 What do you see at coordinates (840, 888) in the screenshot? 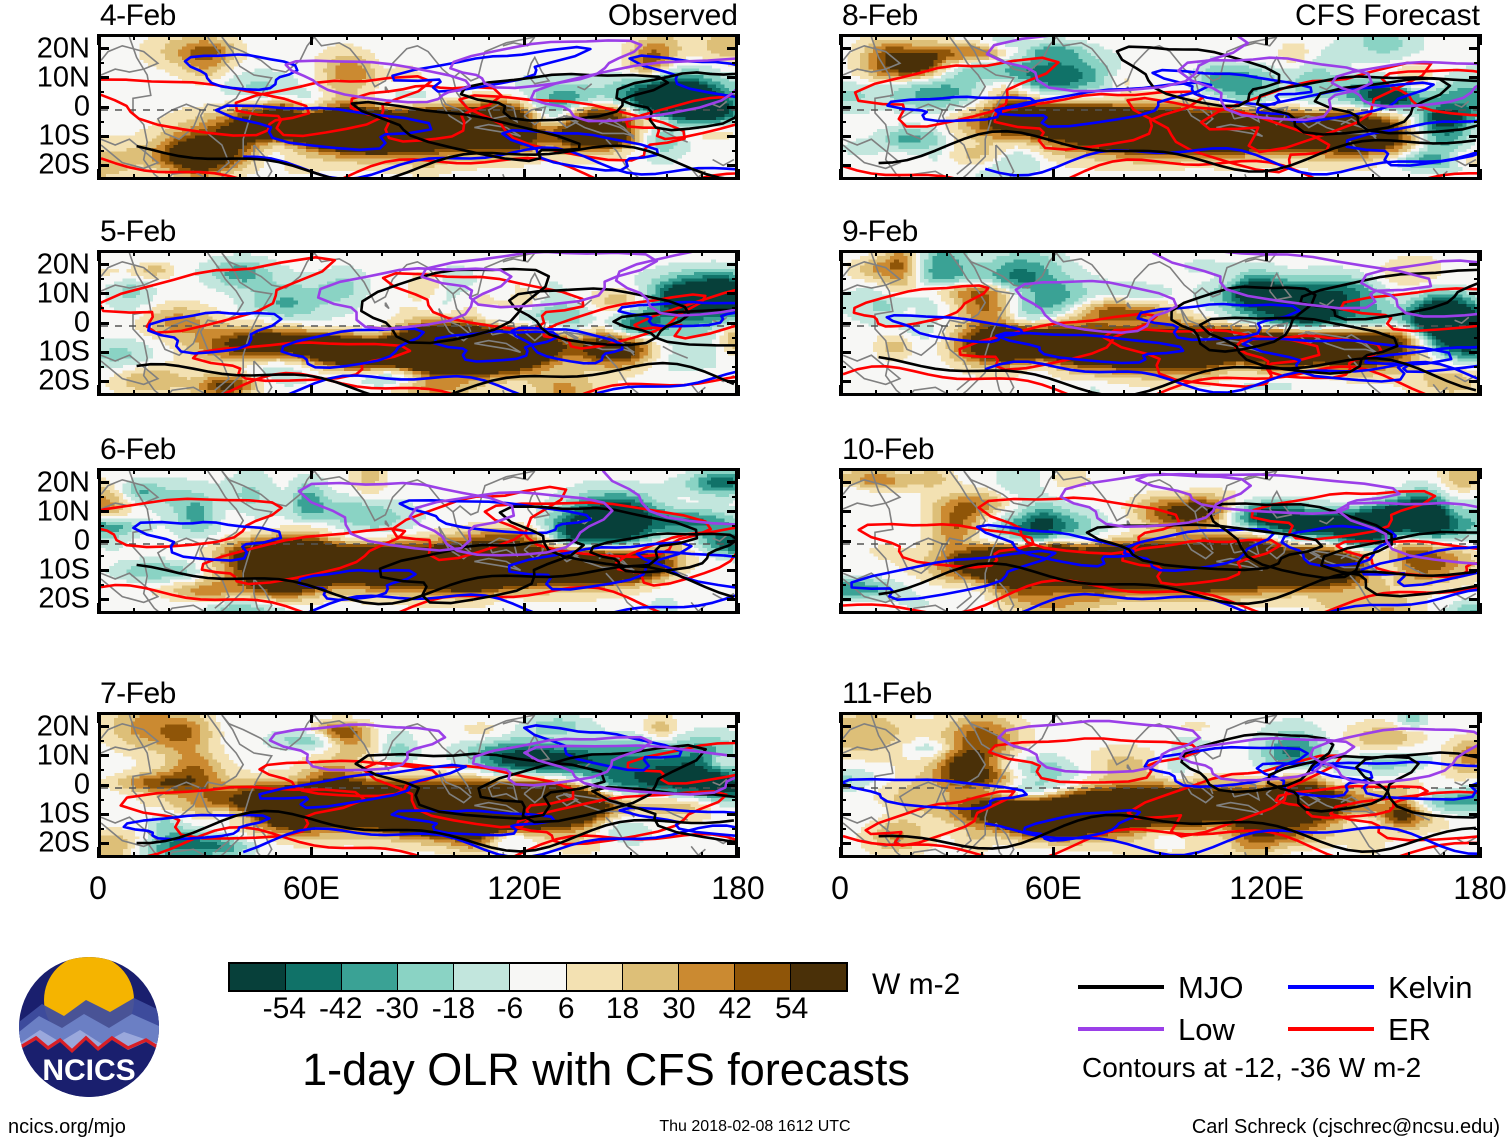
I see `x-axis-label-0: 0` at bounding box center [840, 888].